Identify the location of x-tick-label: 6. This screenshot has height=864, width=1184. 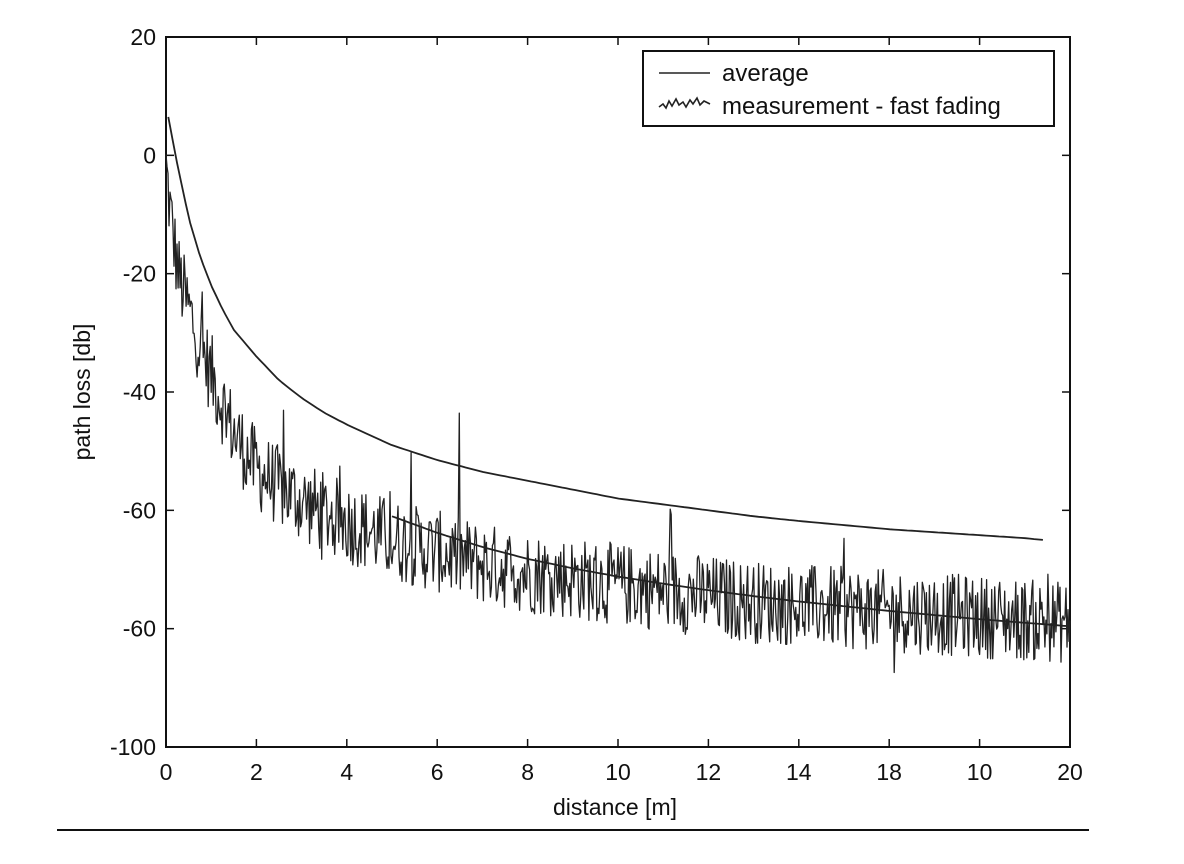
(437, 772).